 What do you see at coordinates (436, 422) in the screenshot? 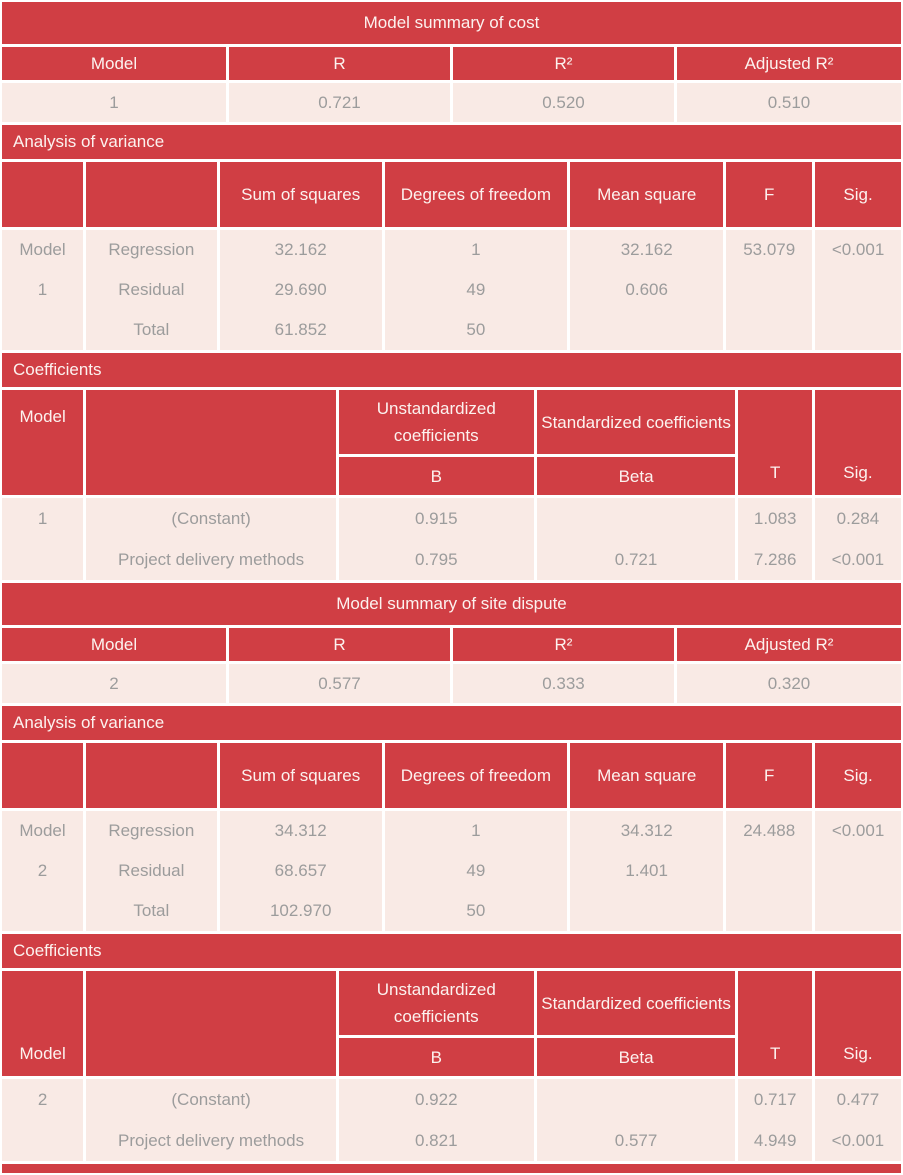
I see `model1-coef-header-unstandardized: Unstandardized coefficients` at bounding box center [436, 422].